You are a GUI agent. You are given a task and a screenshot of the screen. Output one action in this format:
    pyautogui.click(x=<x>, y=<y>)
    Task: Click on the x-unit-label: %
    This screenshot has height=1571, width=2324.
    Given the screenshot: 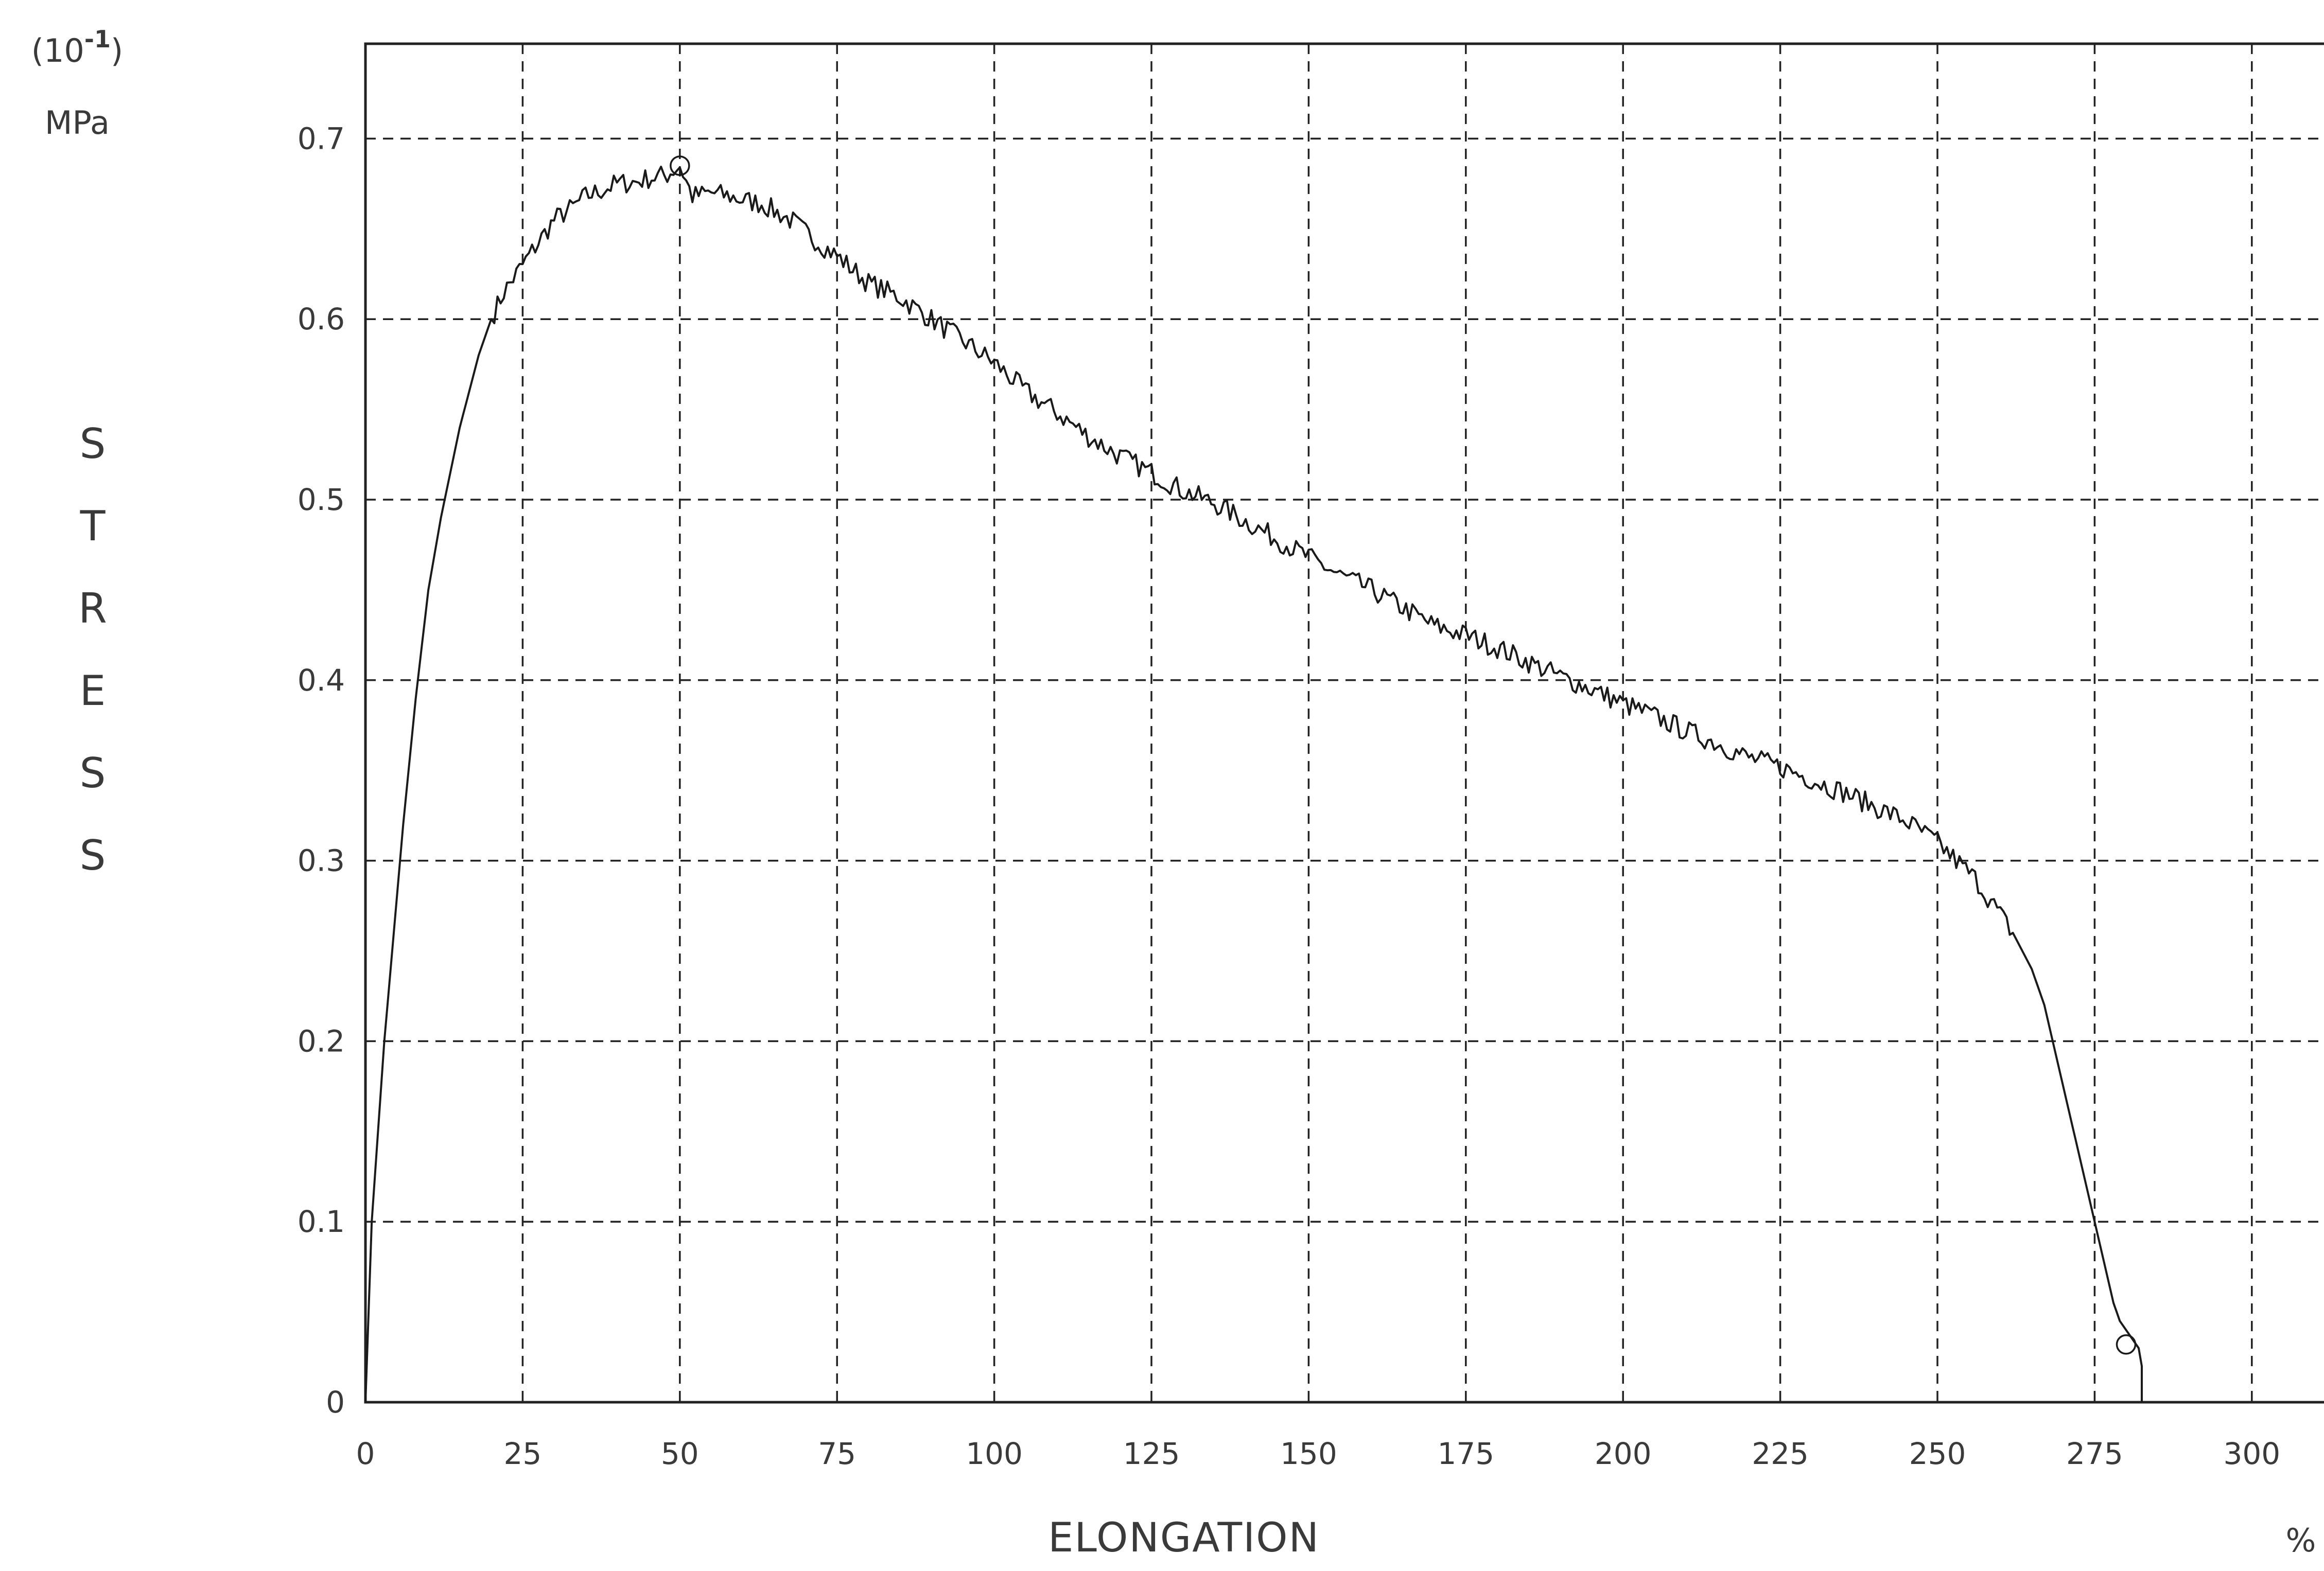 What is the action you would take?
    pyautogui.click(x=2301, y=1540)
    